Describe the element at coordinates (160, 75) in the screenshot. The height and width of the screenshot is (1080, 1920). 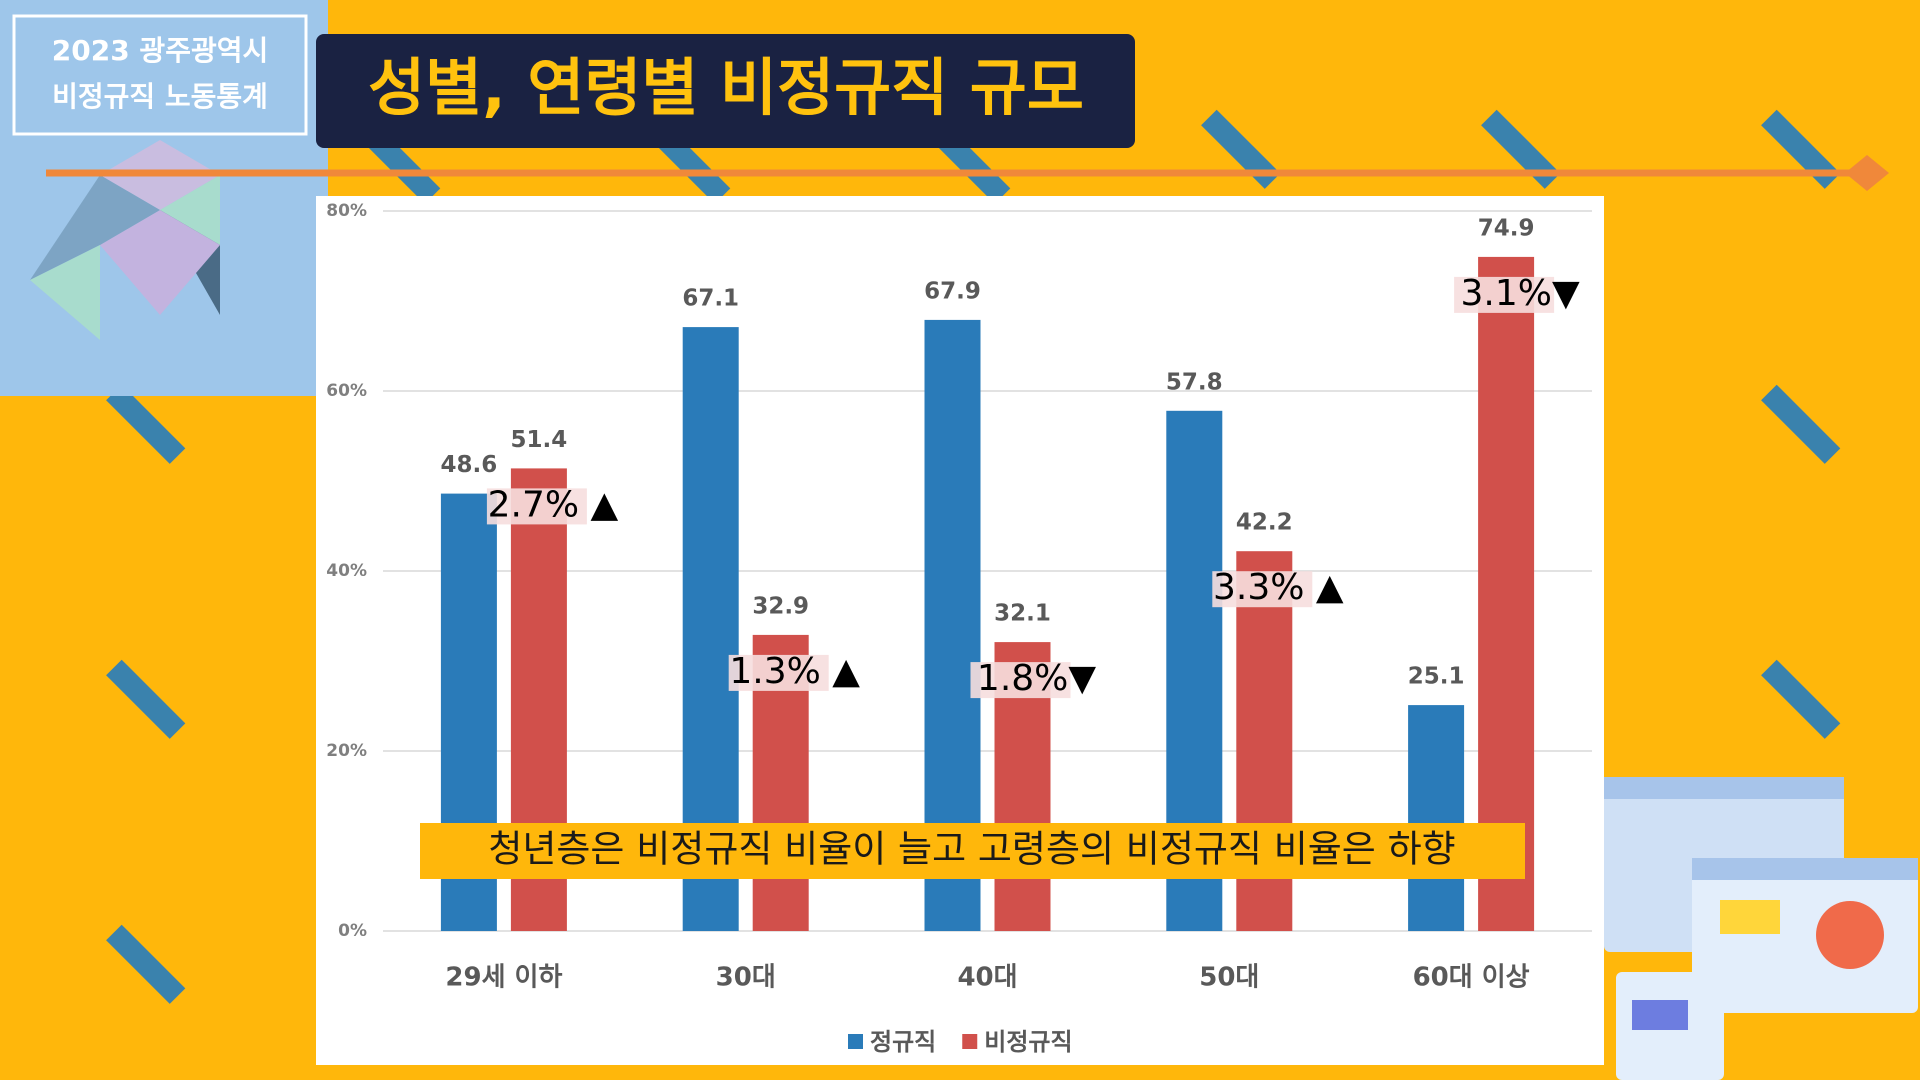
I see `header-box` at that location.